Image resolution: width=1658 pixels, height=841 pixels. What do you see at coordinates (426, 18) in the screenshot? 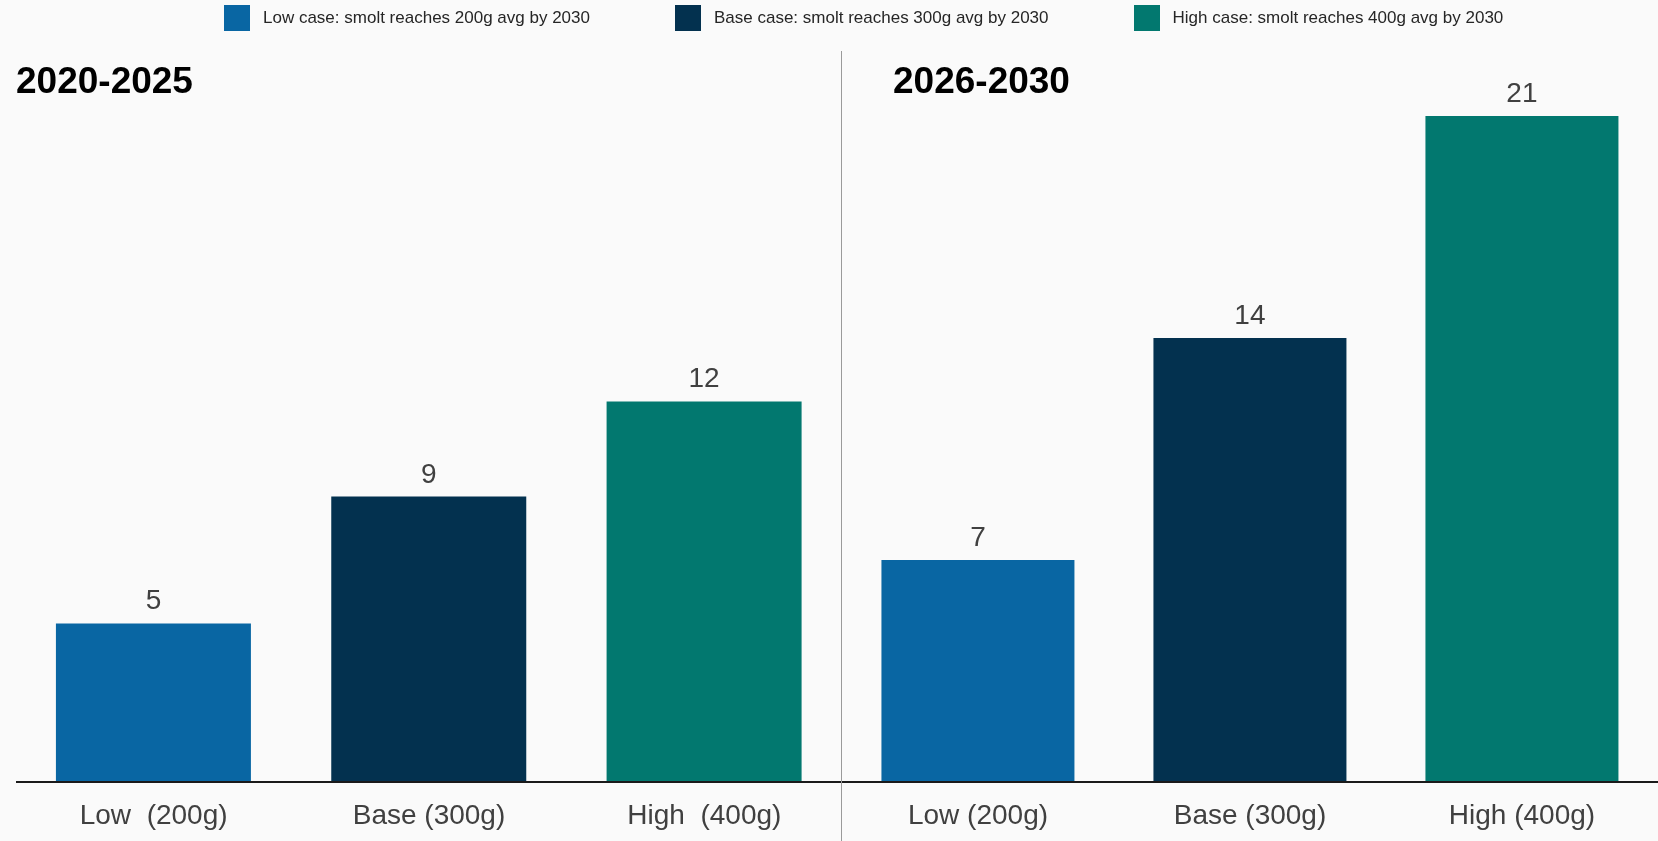
I see `legend-label: Low case: smolt reaches 200g avg by 2030` at bounding box center [426, 18].